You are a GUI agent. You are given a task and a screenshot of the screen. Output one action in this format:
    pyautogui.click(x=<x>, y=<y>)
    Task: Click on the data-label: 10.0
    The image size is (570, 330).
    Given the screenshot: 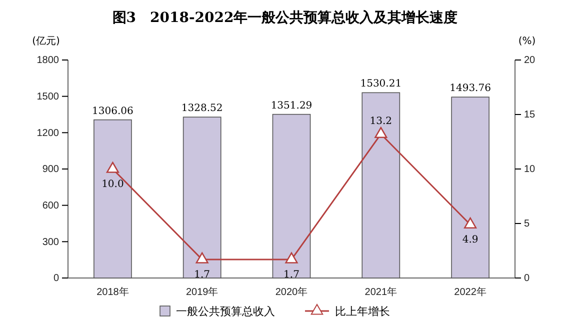 What is the action you would take?
    pyautogui.click(x=113, y=184)
    